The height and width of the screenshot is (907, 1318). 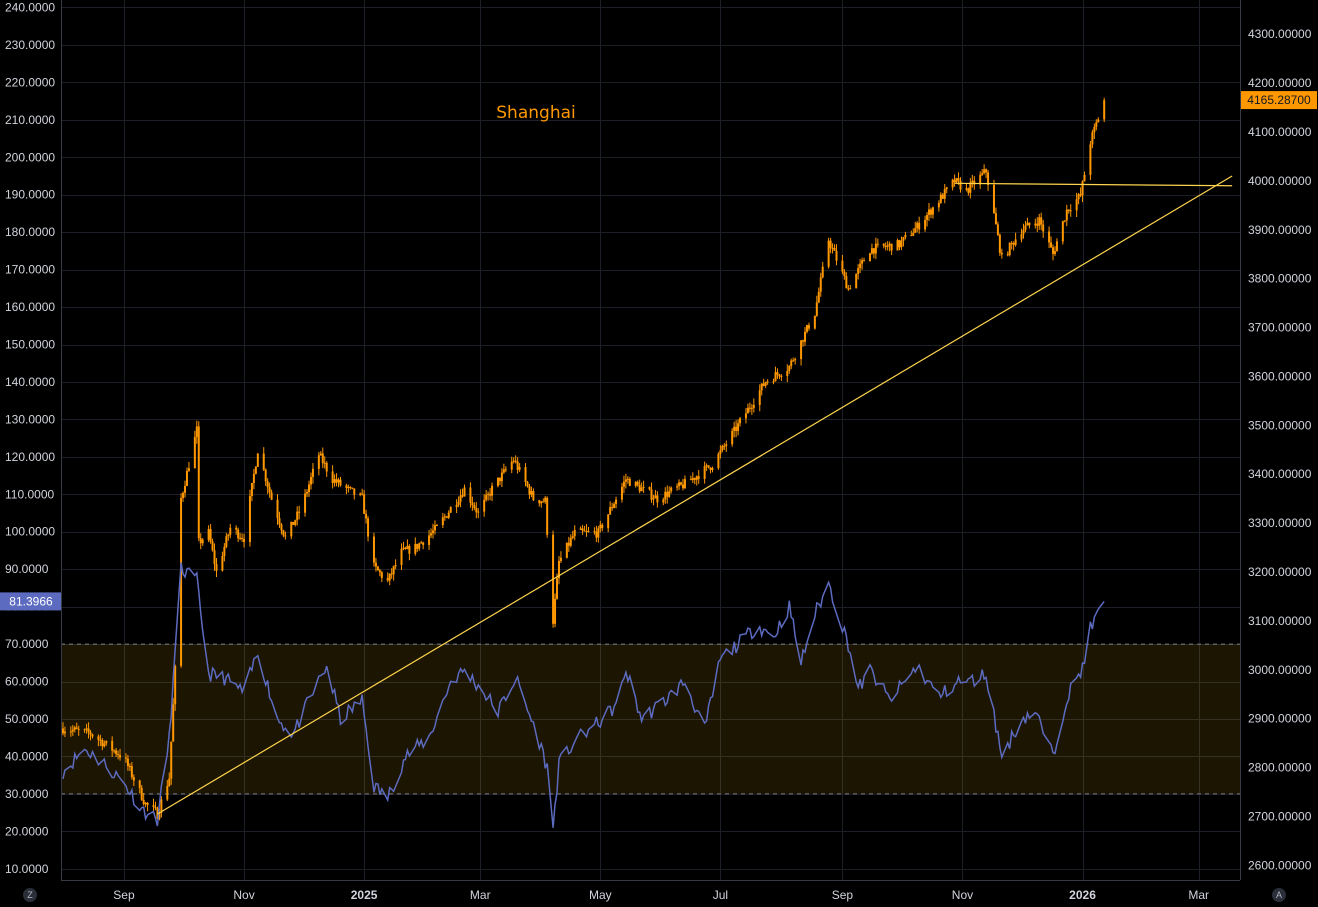 What do you see at coordinates (535, 113) in the screenshot?
I see `chart-title: Shanghai` at bounding box center [535, 113].